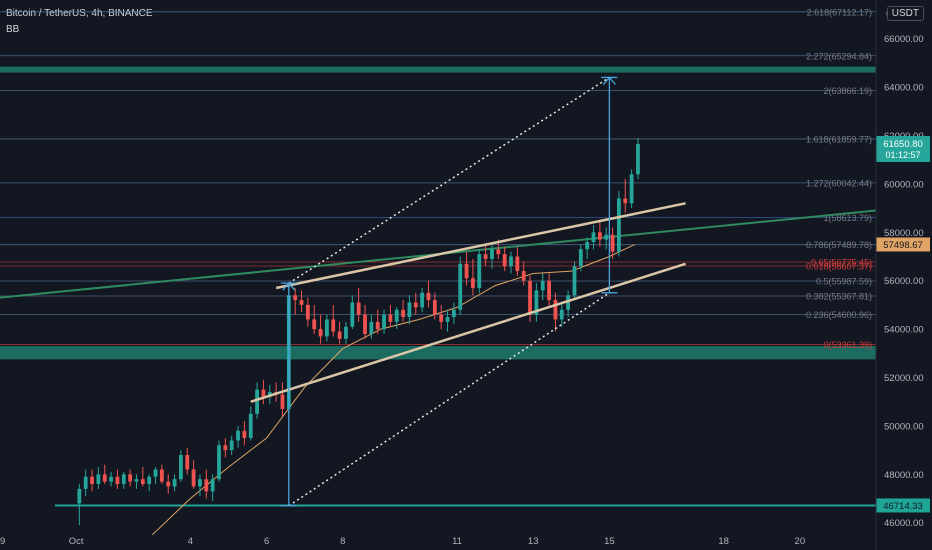 This screenshot has width=932, height=550. Describe the element at coordinates (13, 29) in the screenshot. I see `indicator-label: BB` at that location.